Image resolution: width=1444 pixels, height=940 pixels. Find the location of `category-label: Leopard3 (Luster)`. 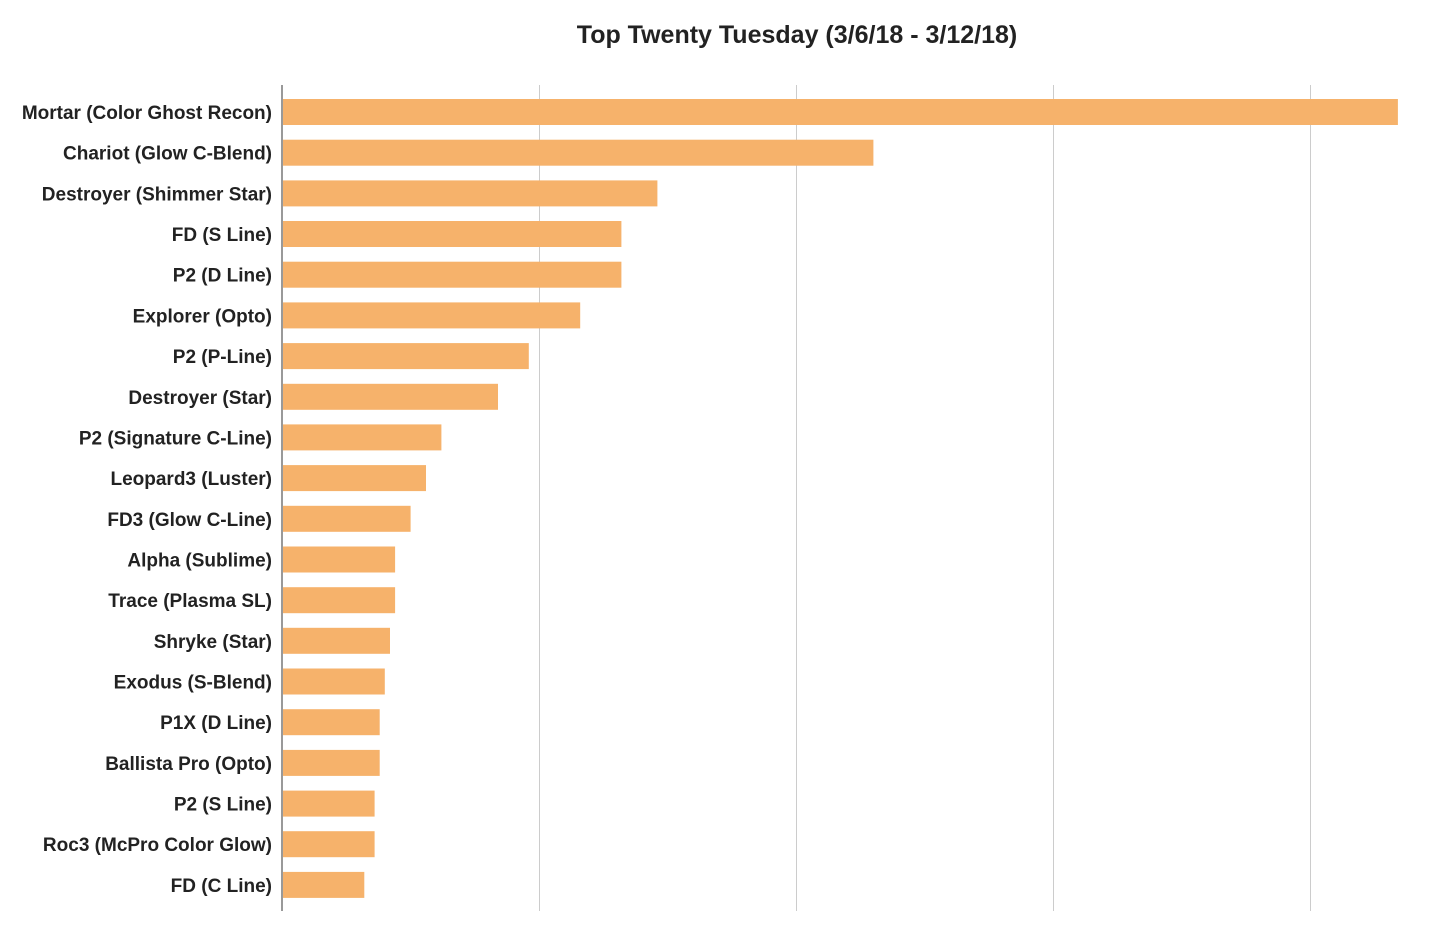

category-label: Leopard3 (Luster) is located at coordinates (191, 479).